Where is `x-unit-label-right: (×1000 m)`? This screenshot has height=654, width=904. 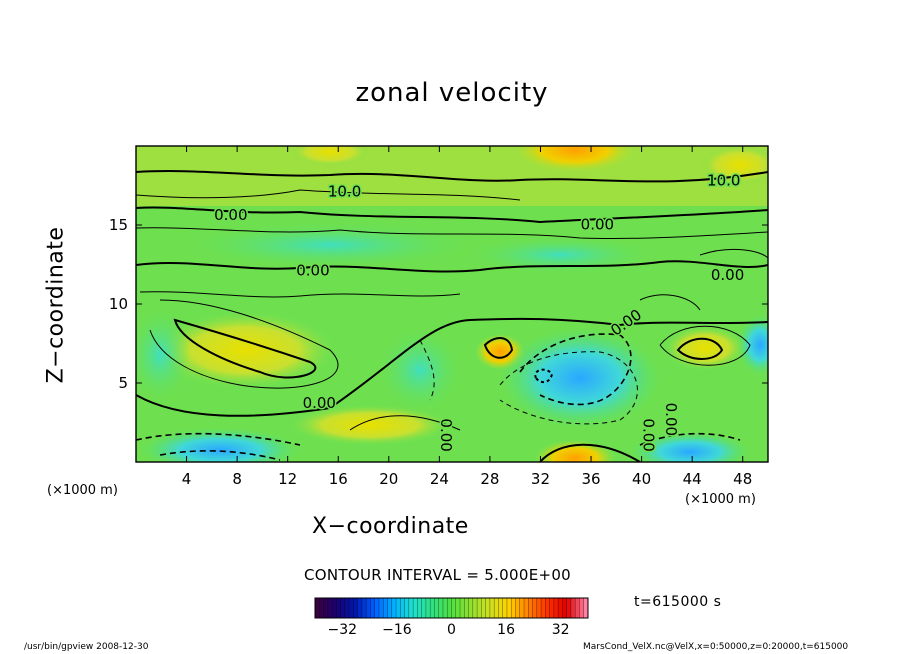
x-unit-label-right: (×1000 m) is located at coordinates (720, 499).